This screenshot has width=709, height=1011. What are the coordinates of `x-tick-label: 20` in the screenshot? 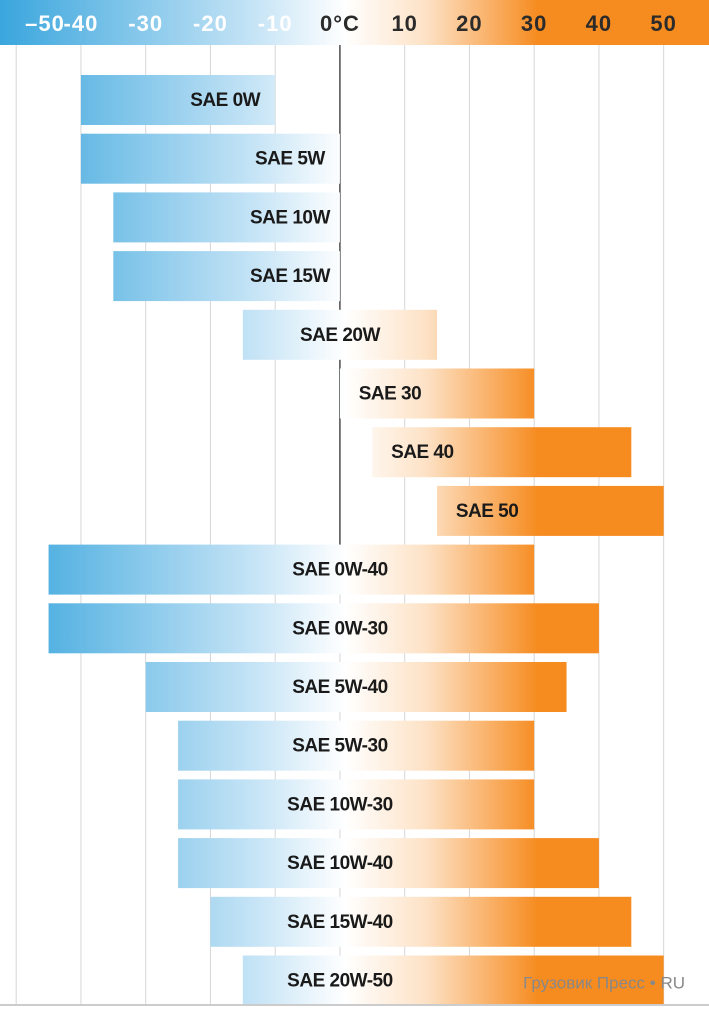 It's located at (469, 23).